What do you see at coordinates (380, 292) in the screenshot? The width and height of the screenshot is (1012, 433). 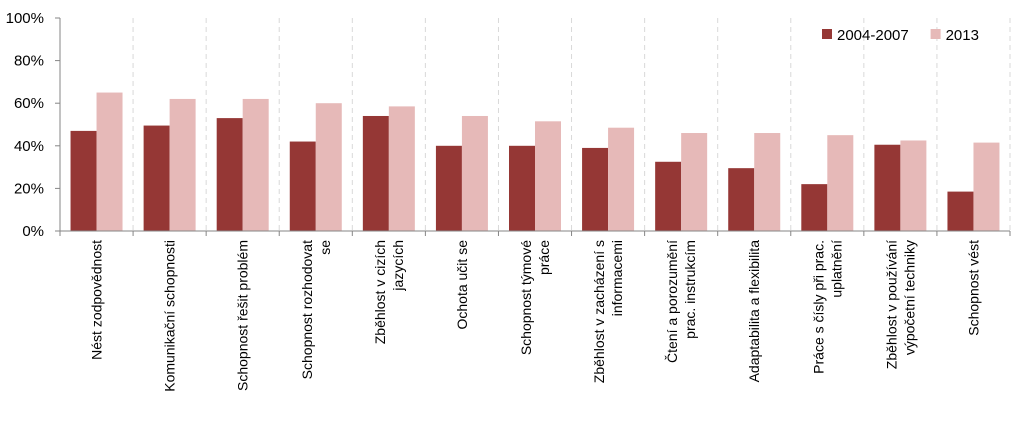 I see `category-label-line: Zběhlost v cizích` at bounding box center [380, 292].